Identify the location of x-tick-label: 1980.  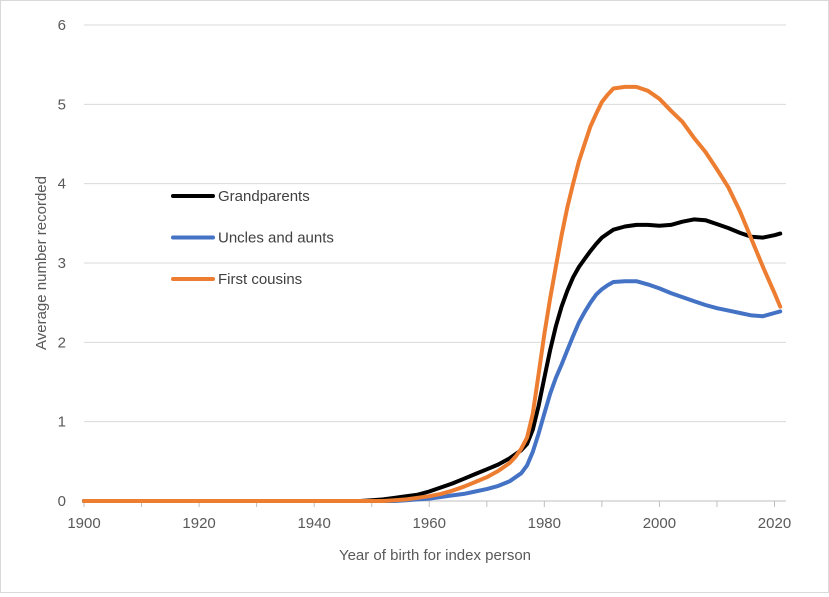
(544, 523).